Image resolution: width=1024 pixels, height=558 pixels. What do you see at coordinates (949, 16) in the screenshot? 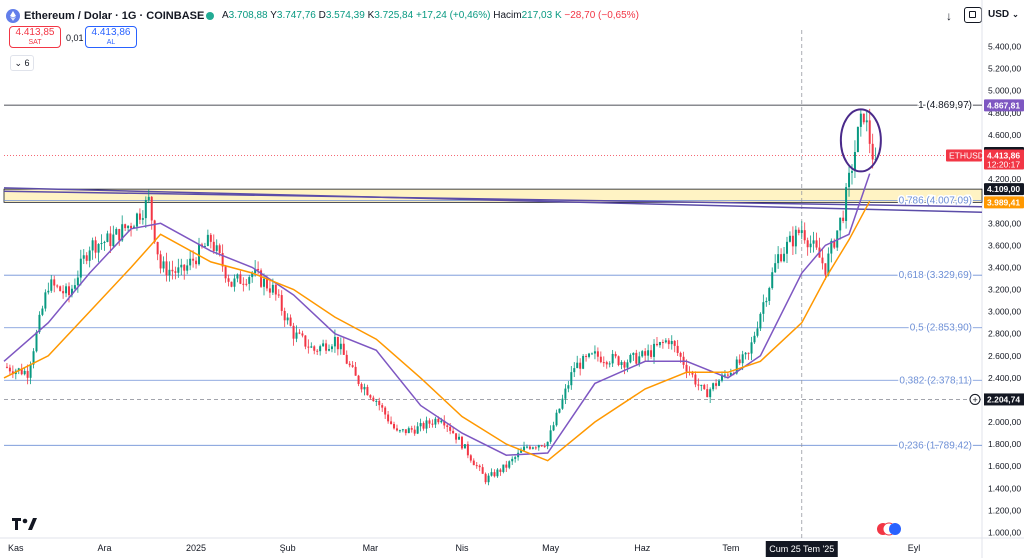
I see `download-icon: ↓` at bounding box center [949, 16].